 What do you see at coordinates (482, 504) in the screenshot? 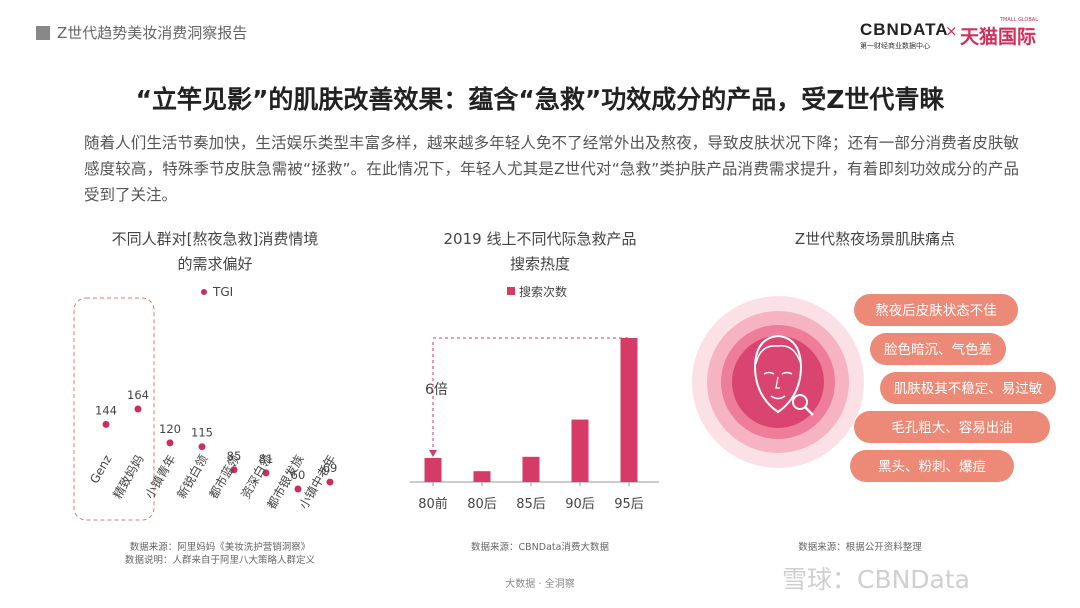
I see `chart2-category-label: 80后` at bounding box center [482, 504].